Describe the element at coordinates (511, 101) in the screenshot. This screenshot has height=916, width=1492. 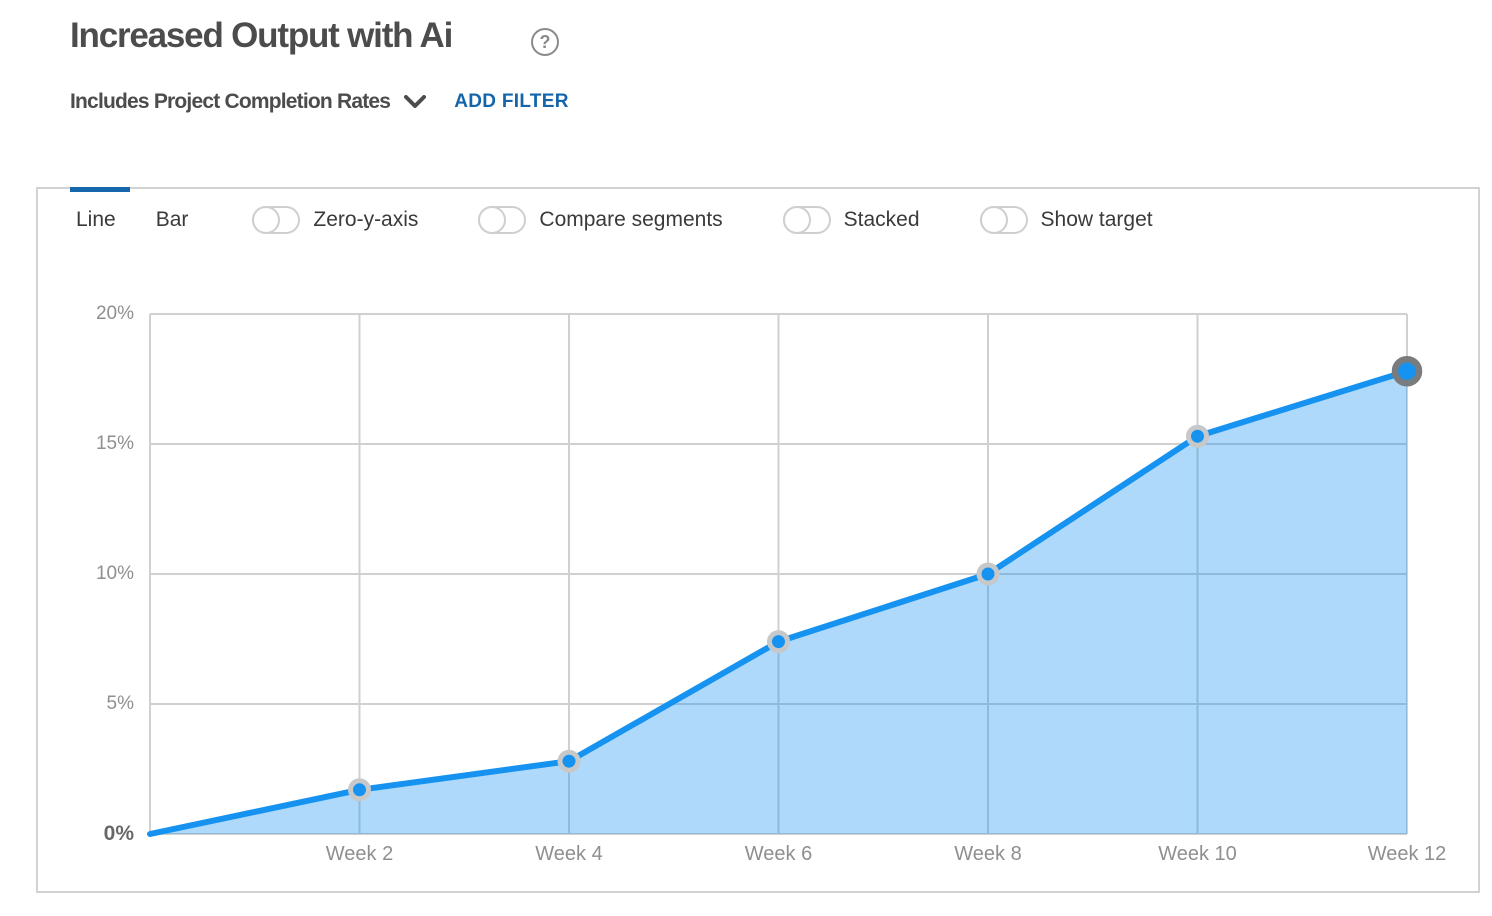
I see `add-filter-button: ADD FILTER` at that location.